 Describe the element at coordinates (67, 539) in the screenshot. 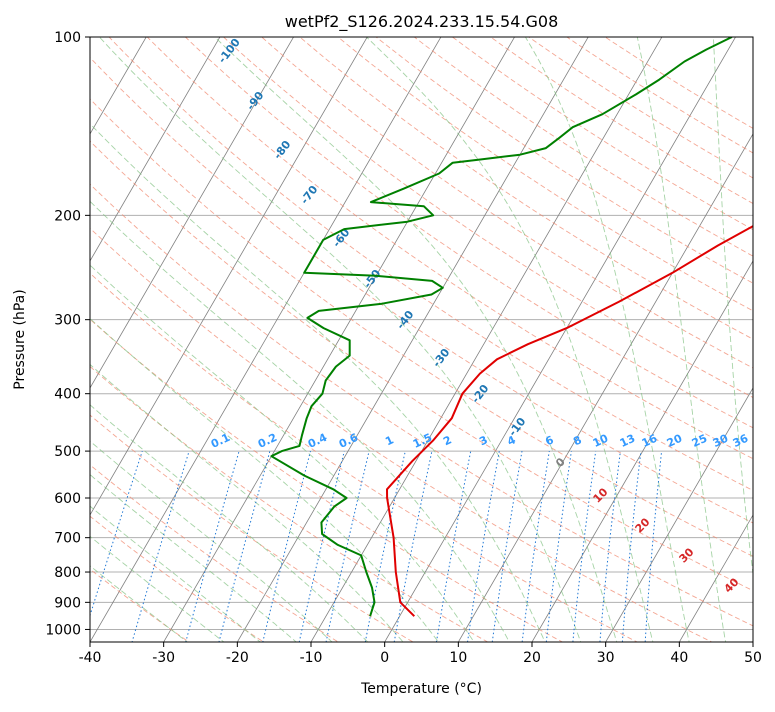

I see `y-tick-label: 700` at that location.